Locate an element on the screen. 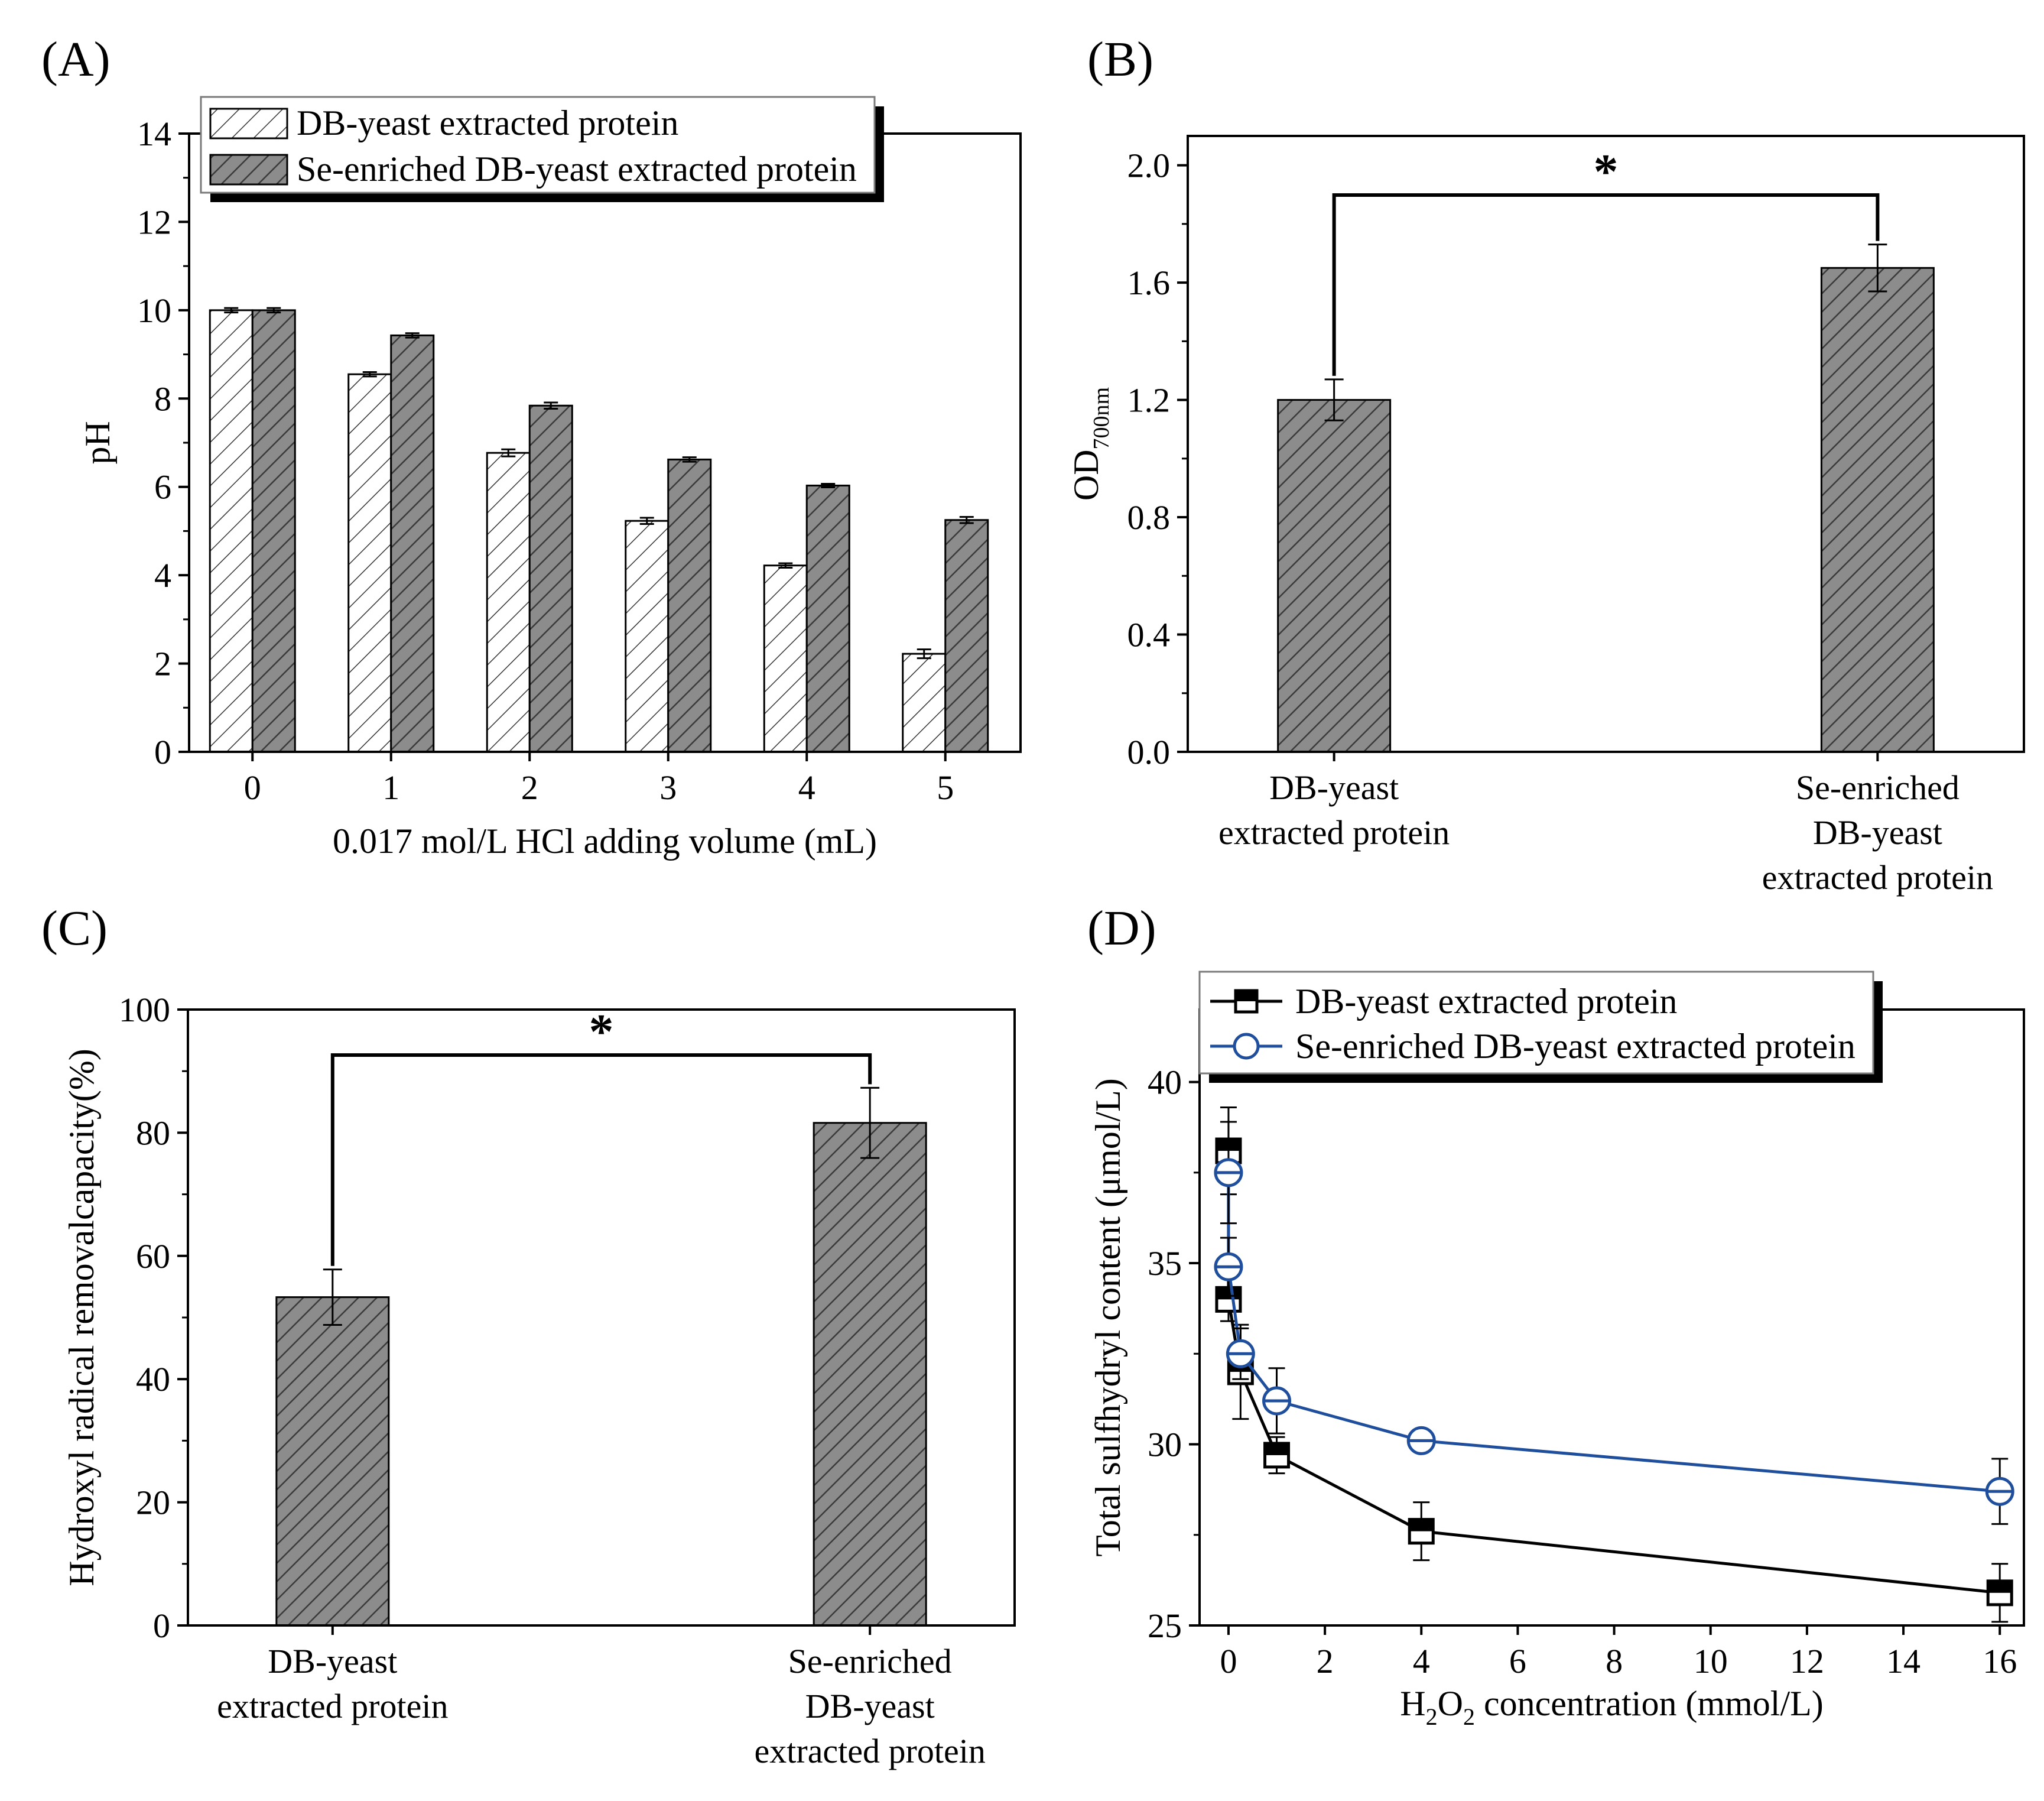  panel-b-y-tick-label: 1.2 is located at coordinates (1149, 400).